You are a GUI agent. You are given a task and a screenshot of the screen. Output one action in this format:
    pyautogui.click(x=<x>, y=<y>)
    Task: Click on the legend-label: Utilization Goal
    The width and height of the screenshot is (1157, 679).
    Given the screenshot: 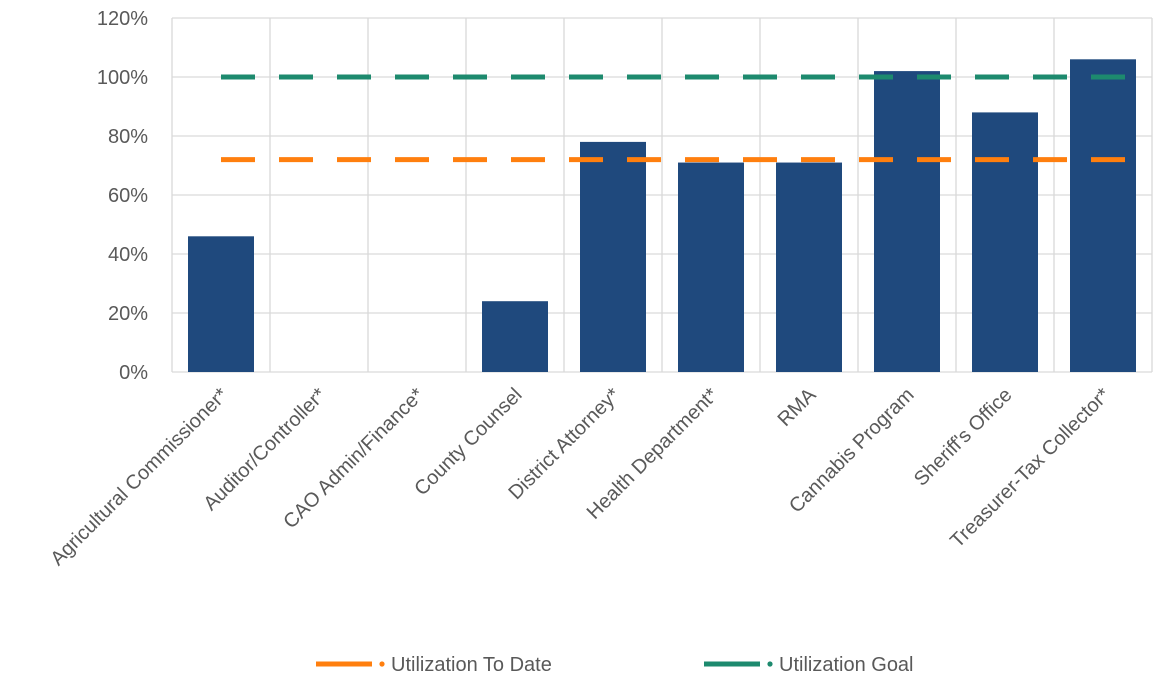 What is the action you would take?
    pyautogui.click(x=846, y=665)
    